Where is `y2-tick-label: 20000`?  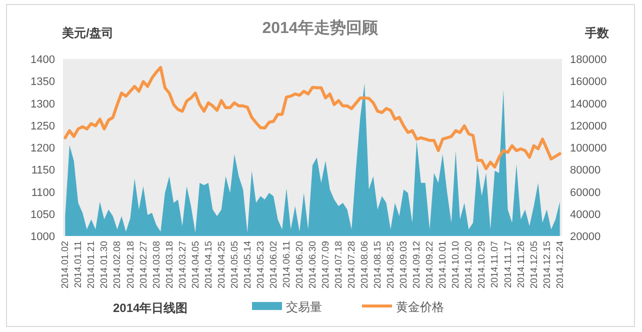 y2-tick-label: 20000 is located at coordinates (585, 237).